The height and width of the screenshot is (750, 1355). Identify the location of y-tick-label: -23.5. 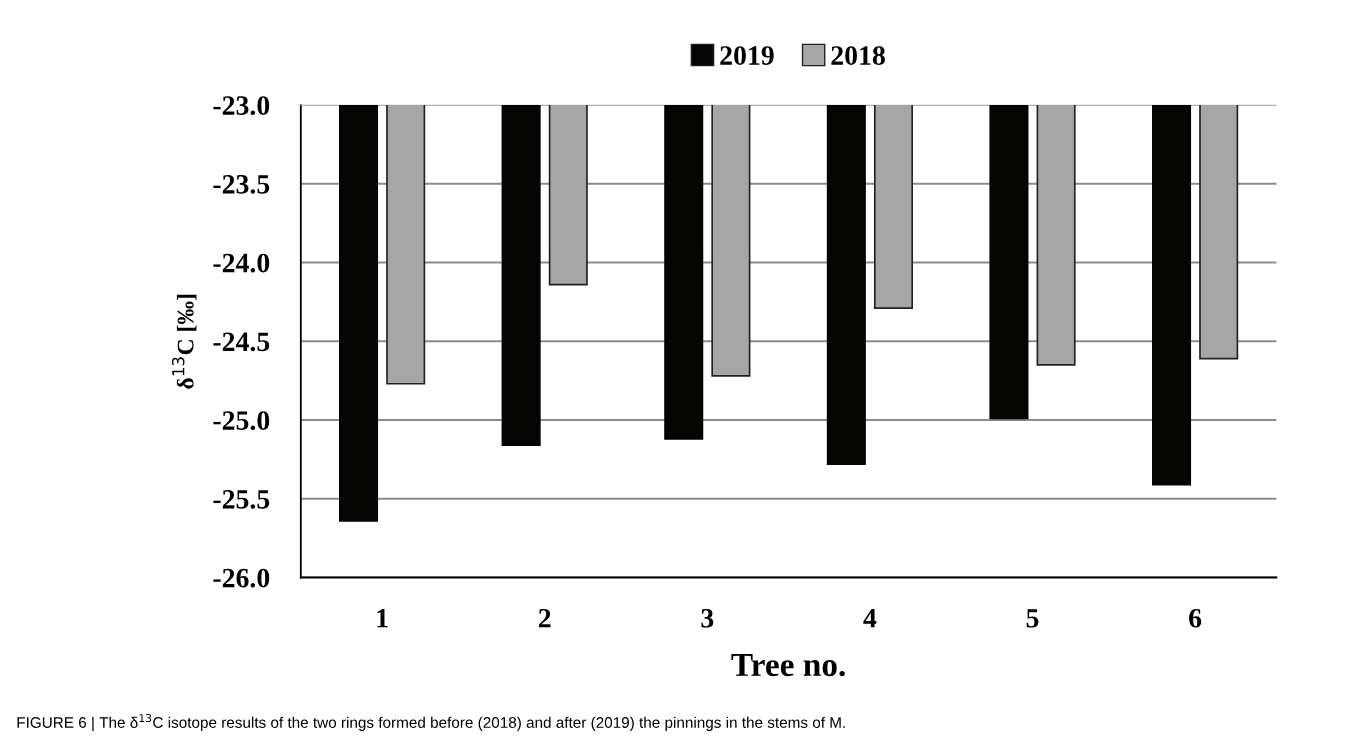
(241, 184).